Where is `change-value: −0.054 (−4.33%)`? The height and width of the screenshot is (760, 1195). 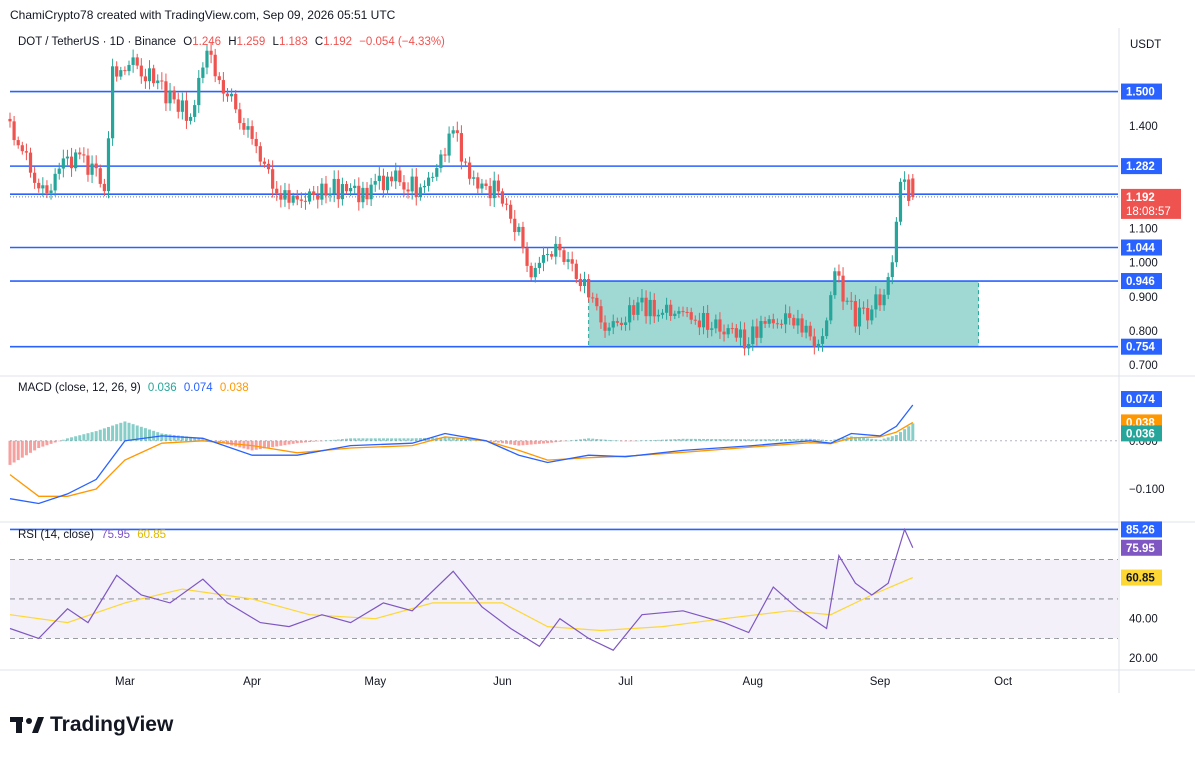 change-value: −0.054 (−4.33%) is located at coordinates (402, 42).